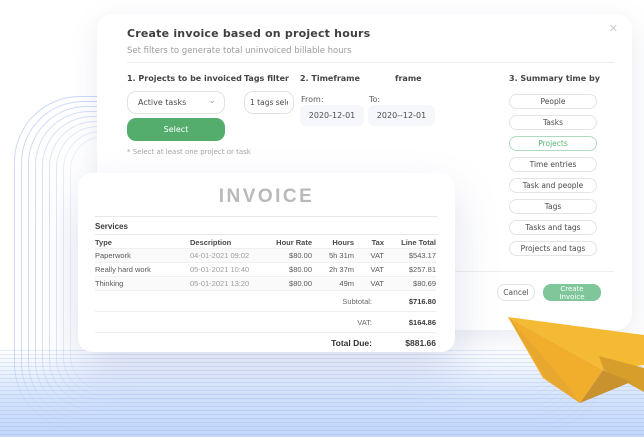  Describe the element at coordinates (553, 227) in the screenshot. I see `summary-option-tasks-and-tags: Tasks and tags` at that location.